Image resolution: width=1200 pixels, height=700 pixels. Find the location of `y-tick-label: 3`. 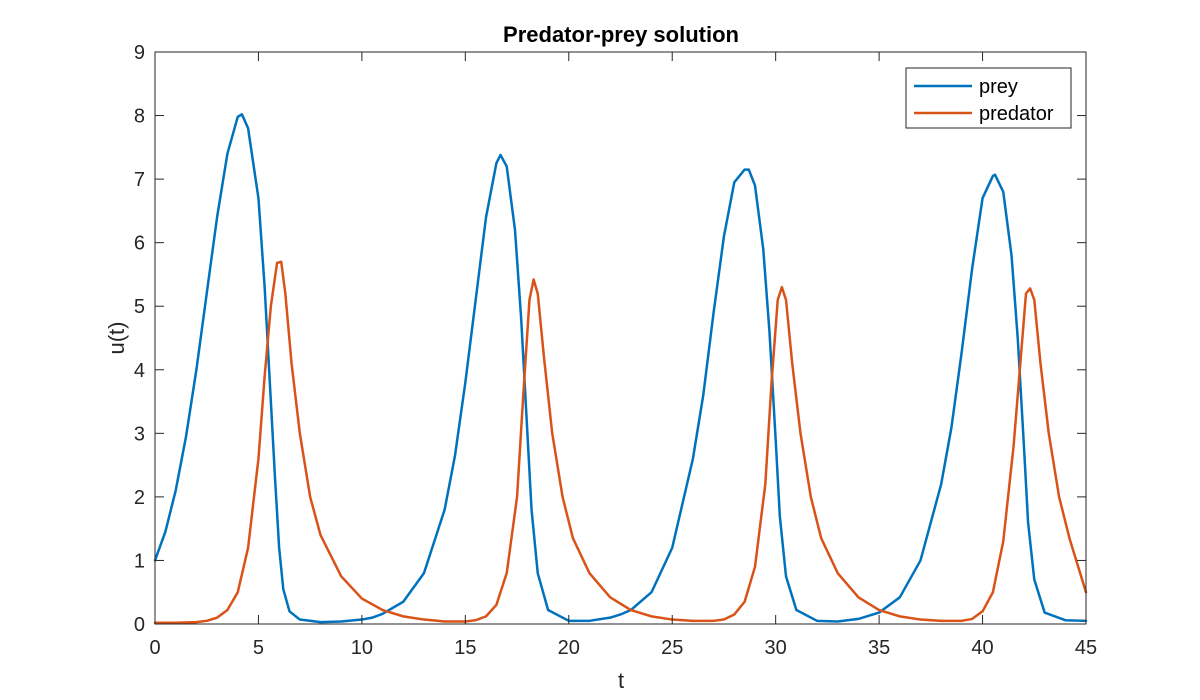

y-tick-label: 3 is located at coordinates (139, 434).